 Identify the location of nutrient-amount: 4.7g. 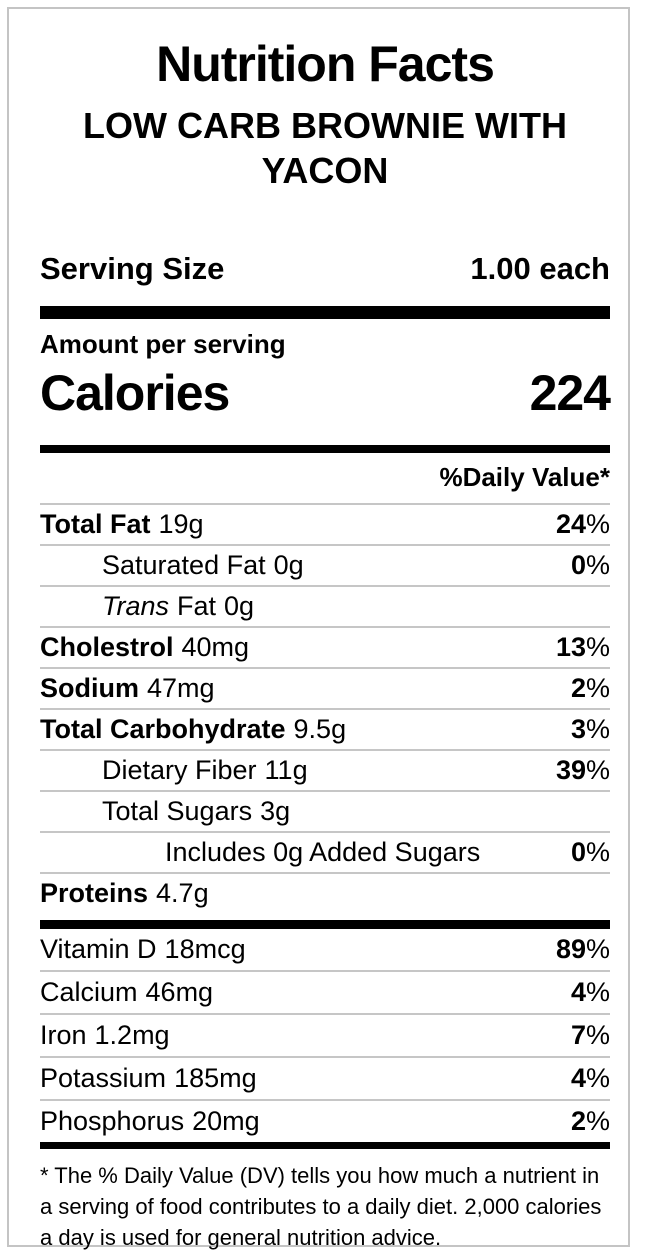
(182, 893).